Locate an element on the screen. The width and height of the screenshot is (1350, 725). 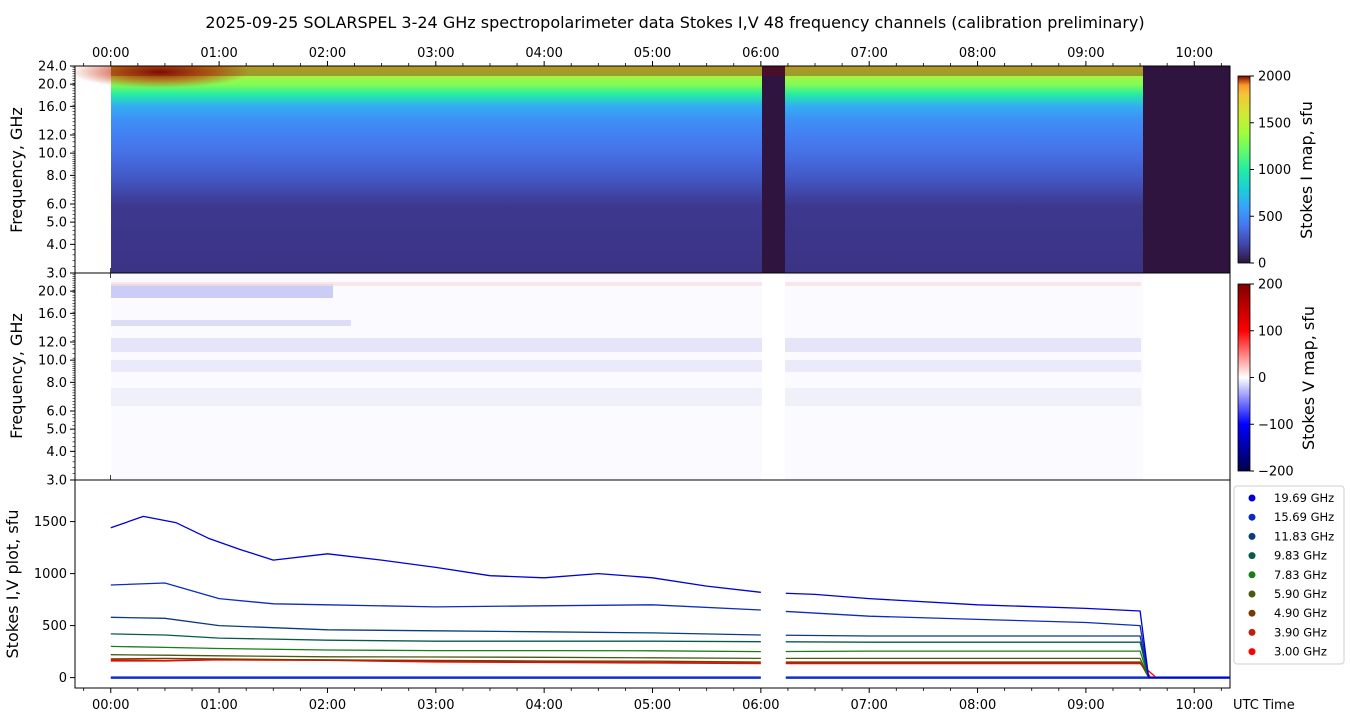
colorbar-tick-label: 100 is located at coordinates (1270, 331).